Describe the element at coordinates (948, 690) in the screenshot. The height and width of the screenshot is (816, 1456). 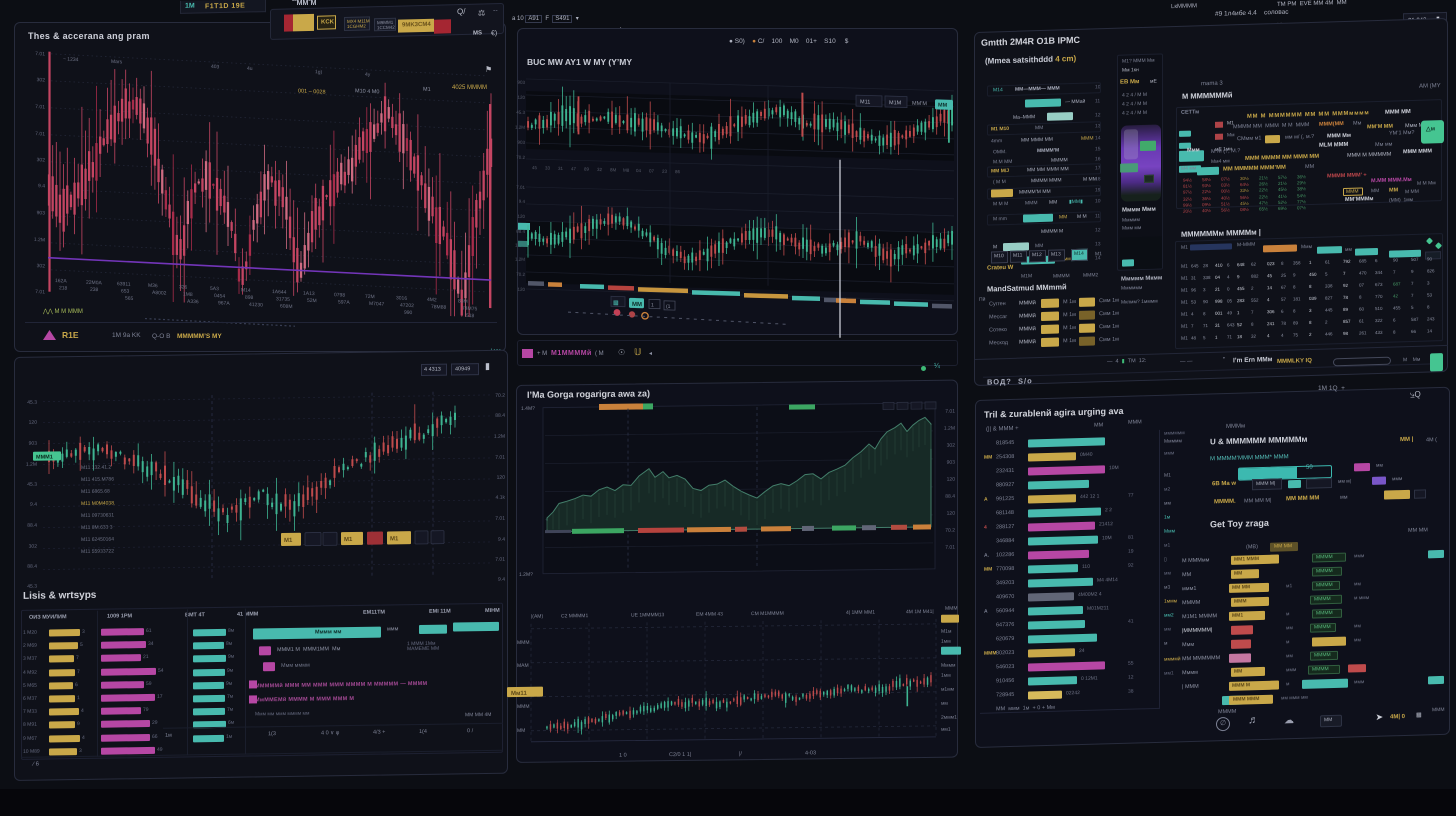
I see `svg-text: м1мм` at that location.